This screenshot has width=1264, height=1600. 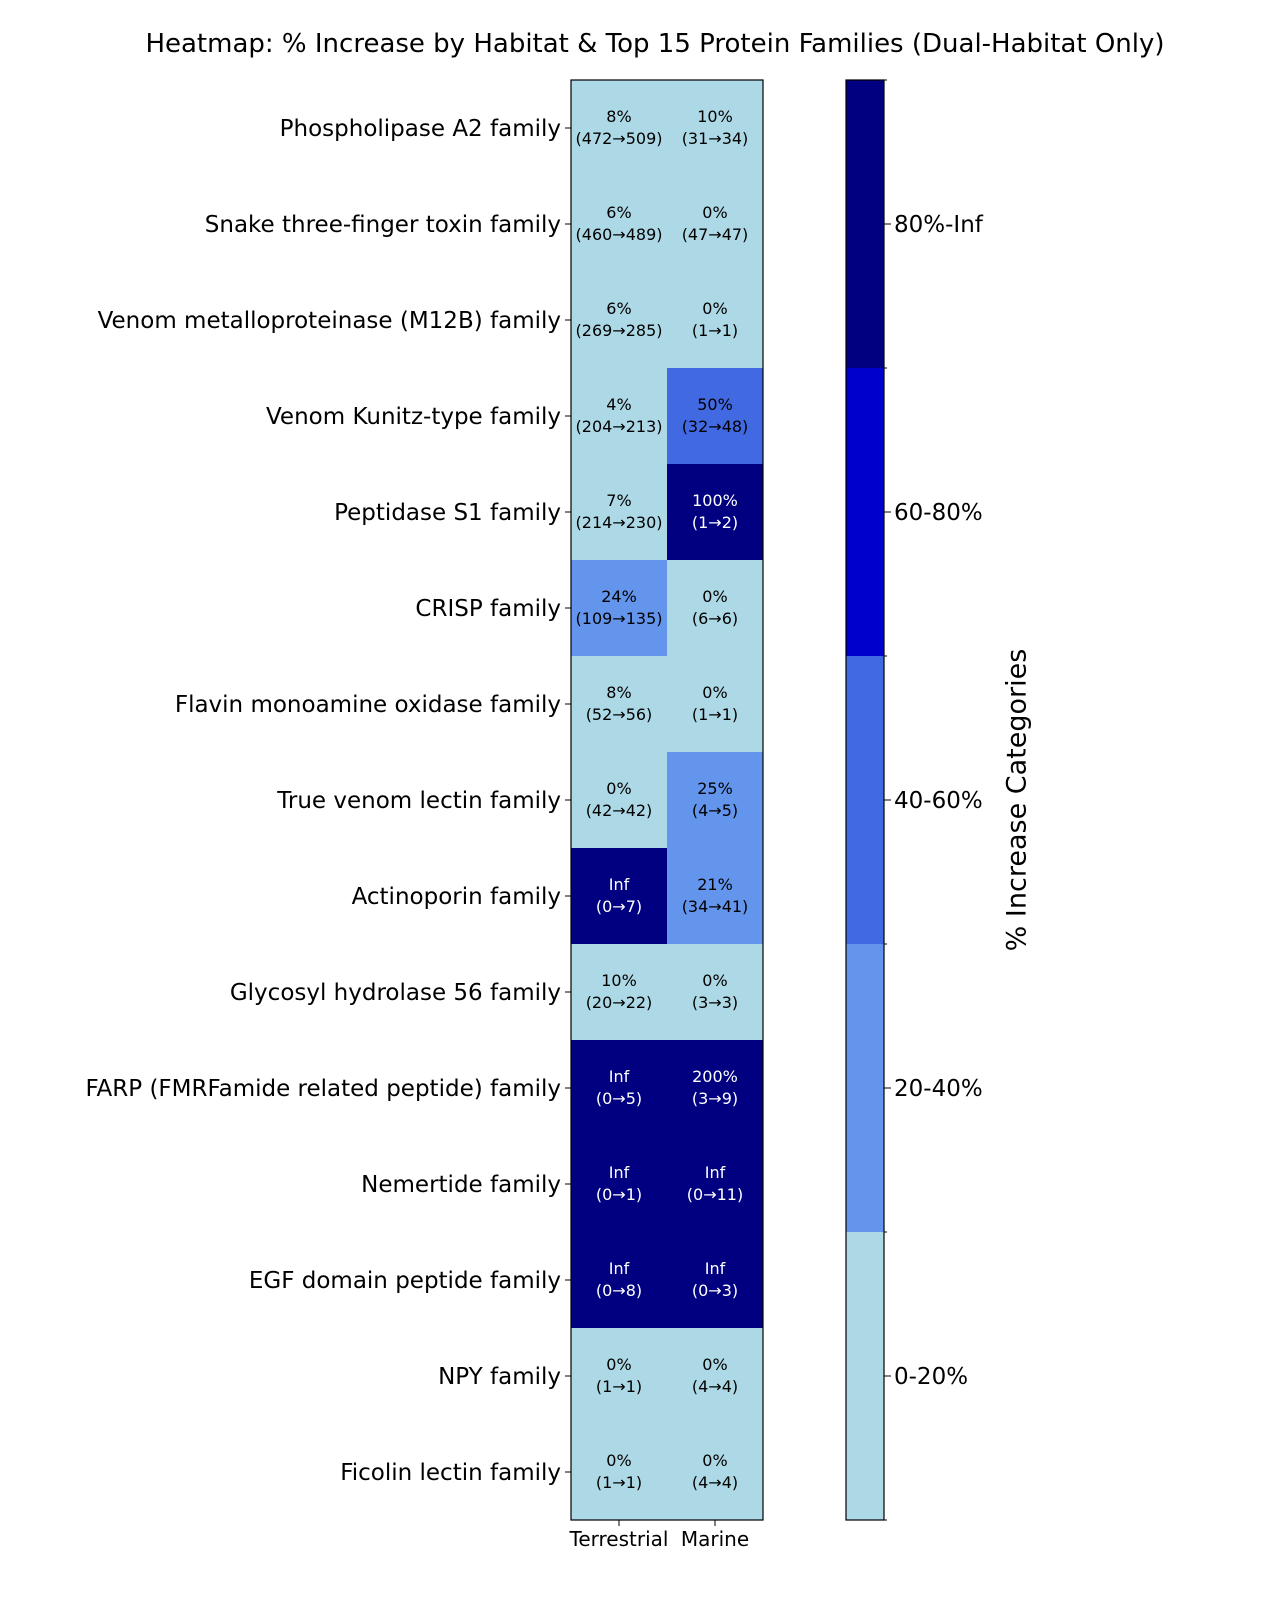 What do you see at coordinates (938, 513) in the screenshot?
I see `colorbar-tick-label: 60-80%` at bounding box center [938, 513].